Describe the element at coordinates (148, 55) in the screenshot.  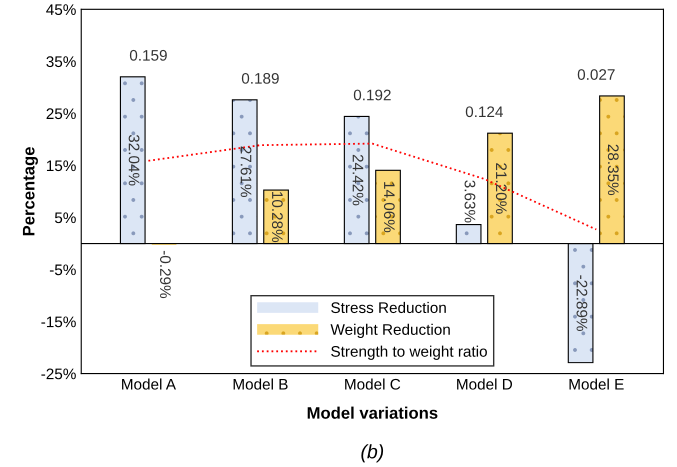
I see `annotation: 0.159` at that location.